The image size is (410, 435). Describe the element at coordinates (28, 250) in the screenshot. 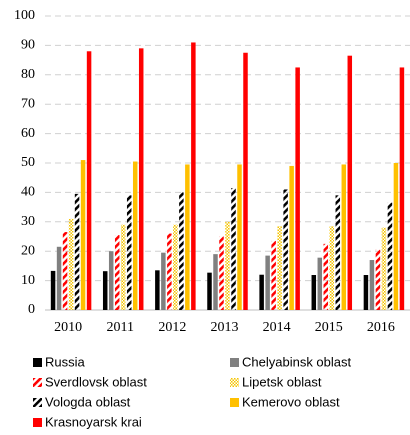

I see `y-tick-label: 20` at that location.